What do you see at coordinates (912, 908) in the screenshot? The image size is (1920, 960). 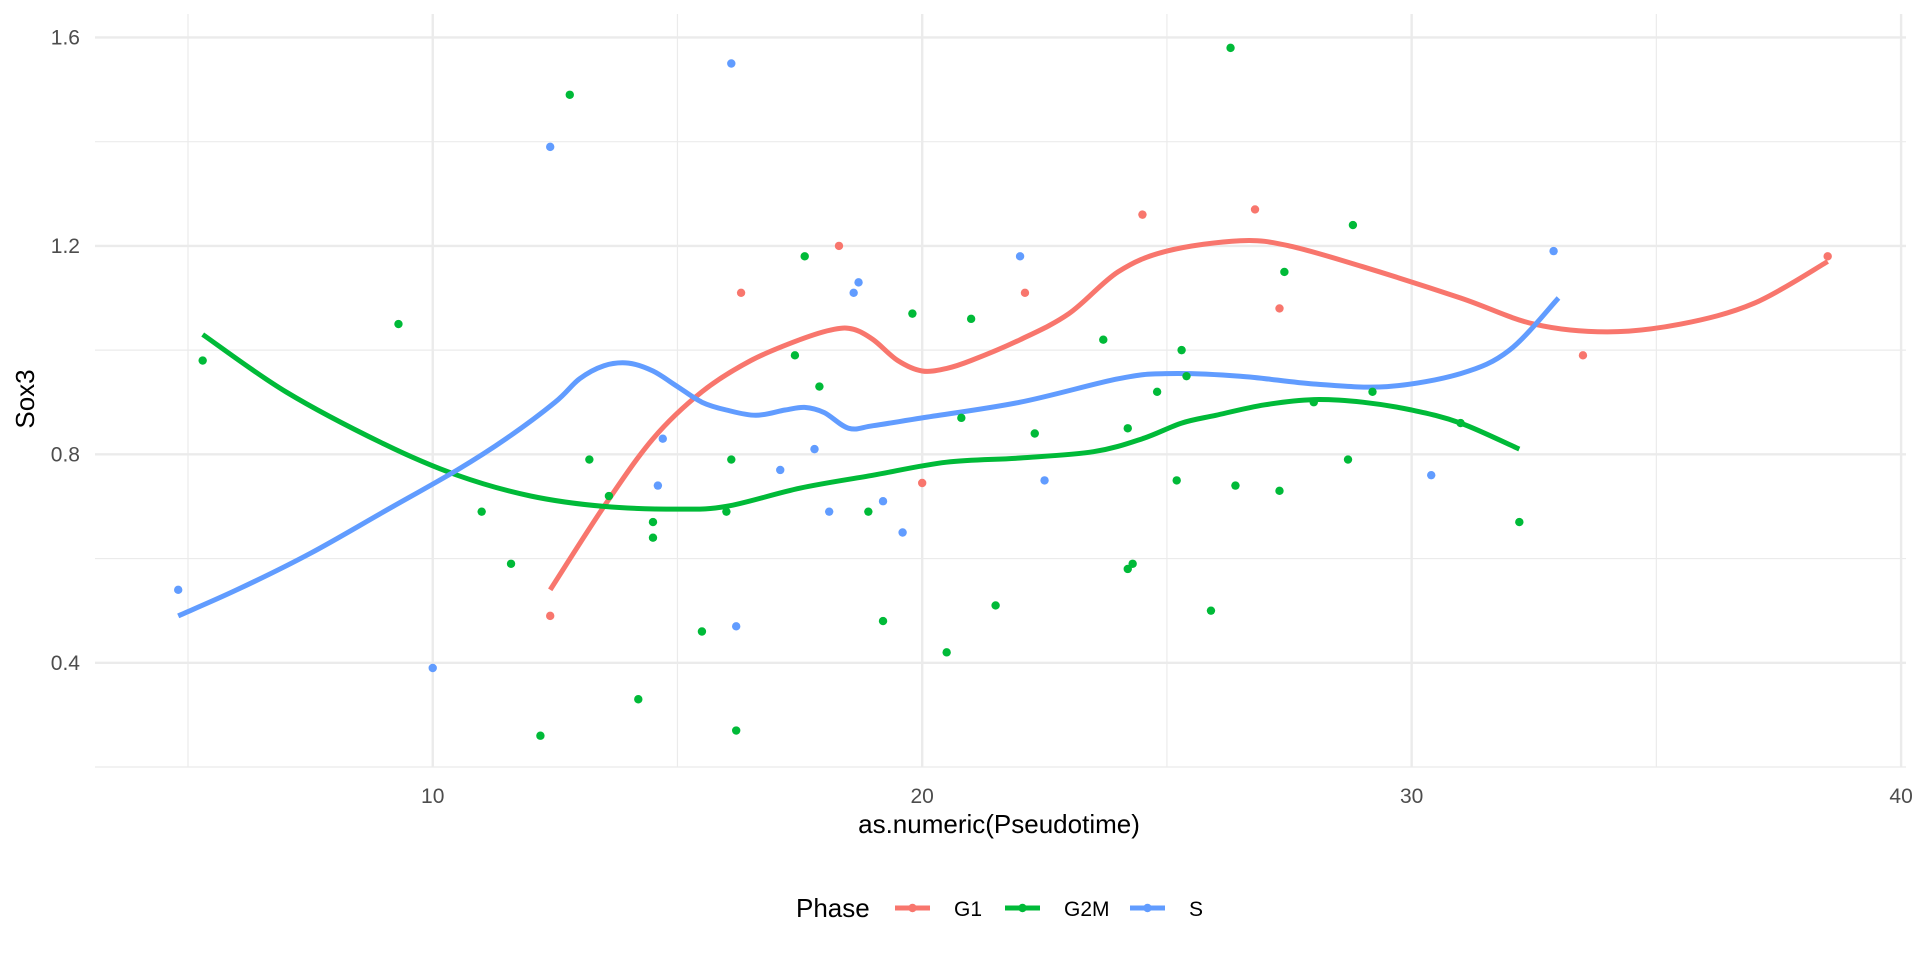 I see `legend-point-g1` at bounding box center [912, 908].